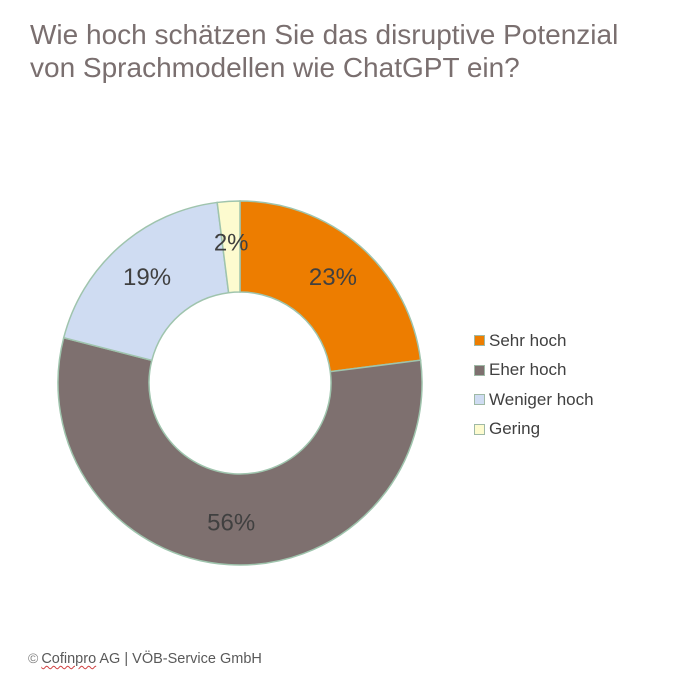 The width and height of the screenshot is (680, 693). Describe the element at coordinates (69, 659) in the screenshot. I see `source-company: Cofinpro` at that location.